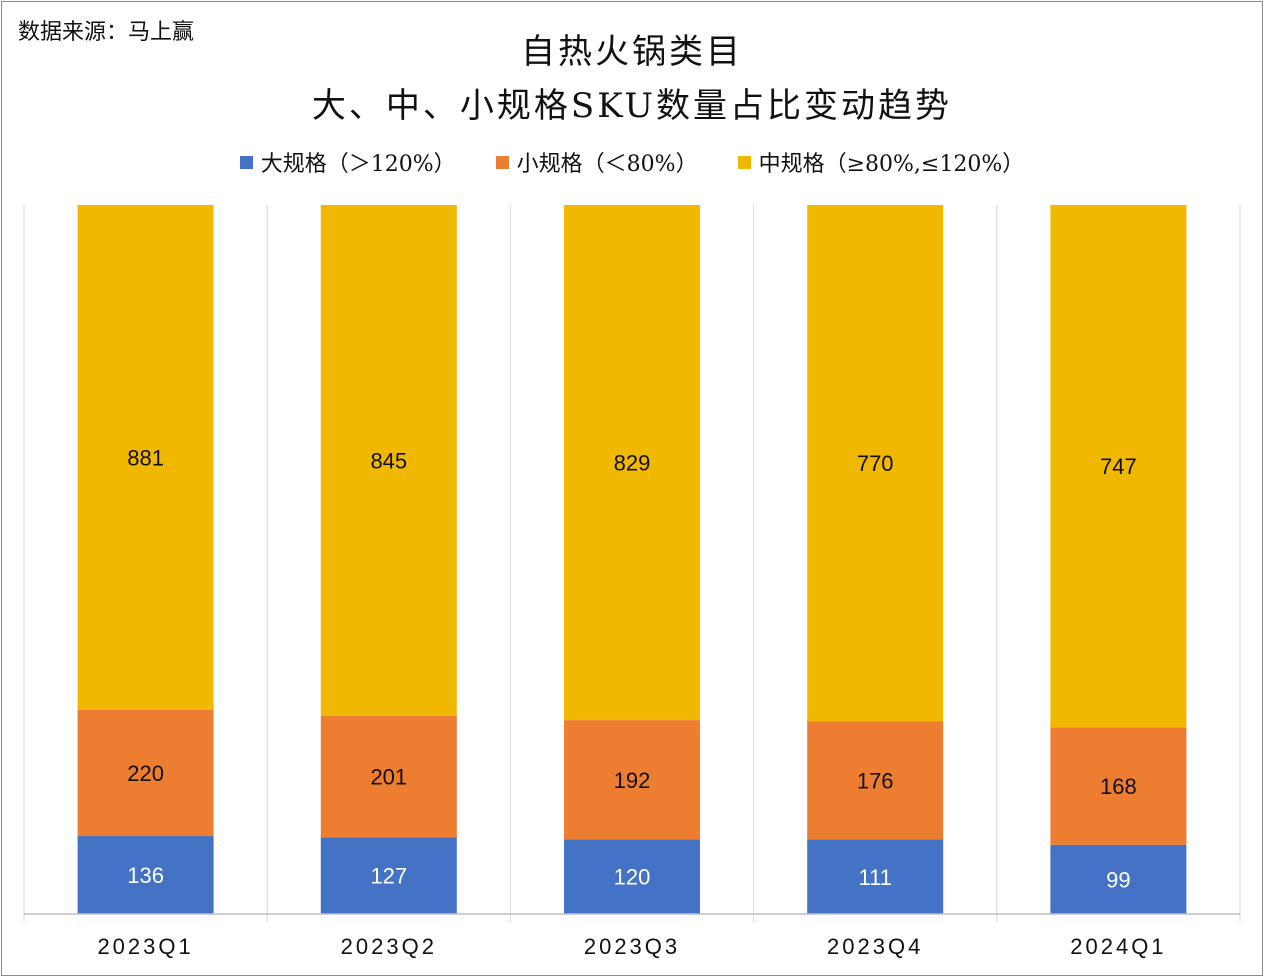 This screenshot has width=1264, height=977. What do you see at coordinates (632, 106) in the screenshot?
I see `chart-subtitle: 大、中、小规格SKU数量占比变动趋势` at bounding box center [632, 106].